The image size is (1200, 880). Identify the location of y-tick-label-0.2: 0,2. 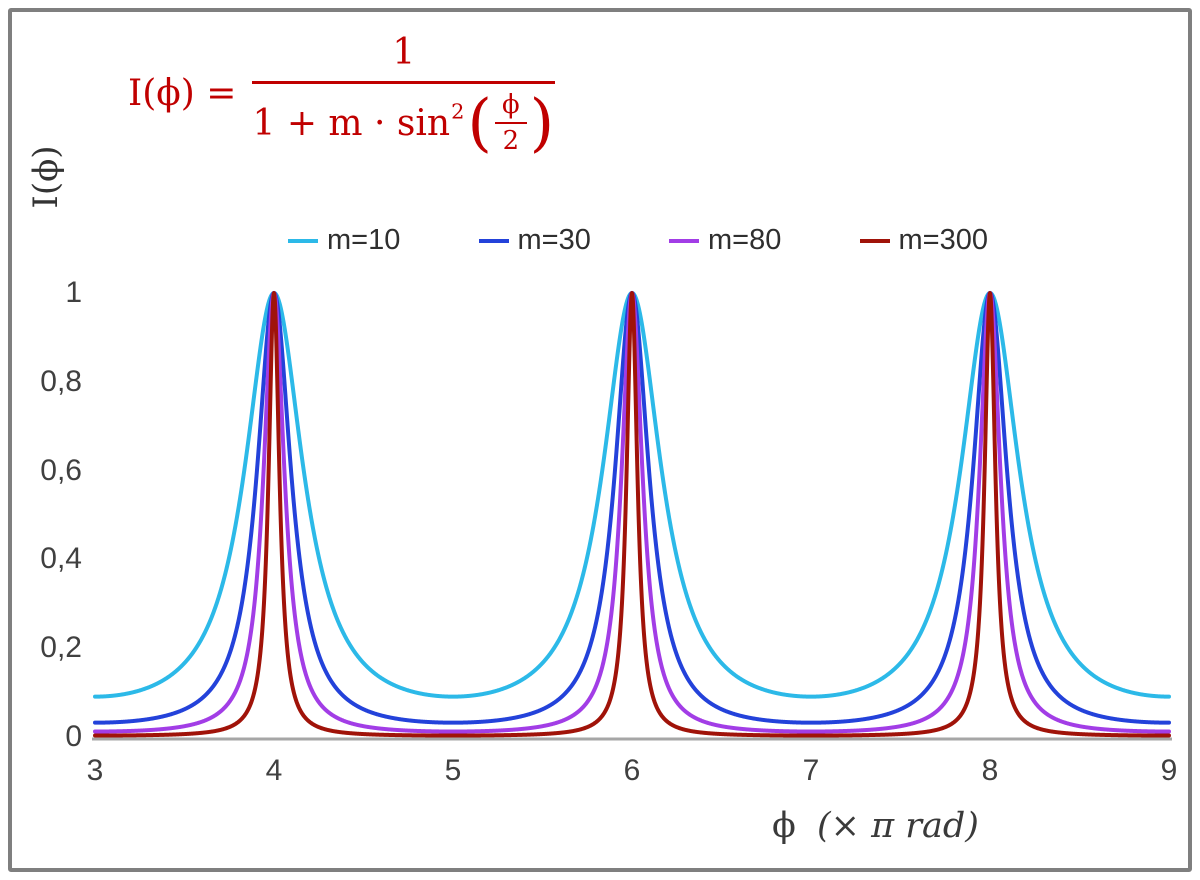
(61, 647).